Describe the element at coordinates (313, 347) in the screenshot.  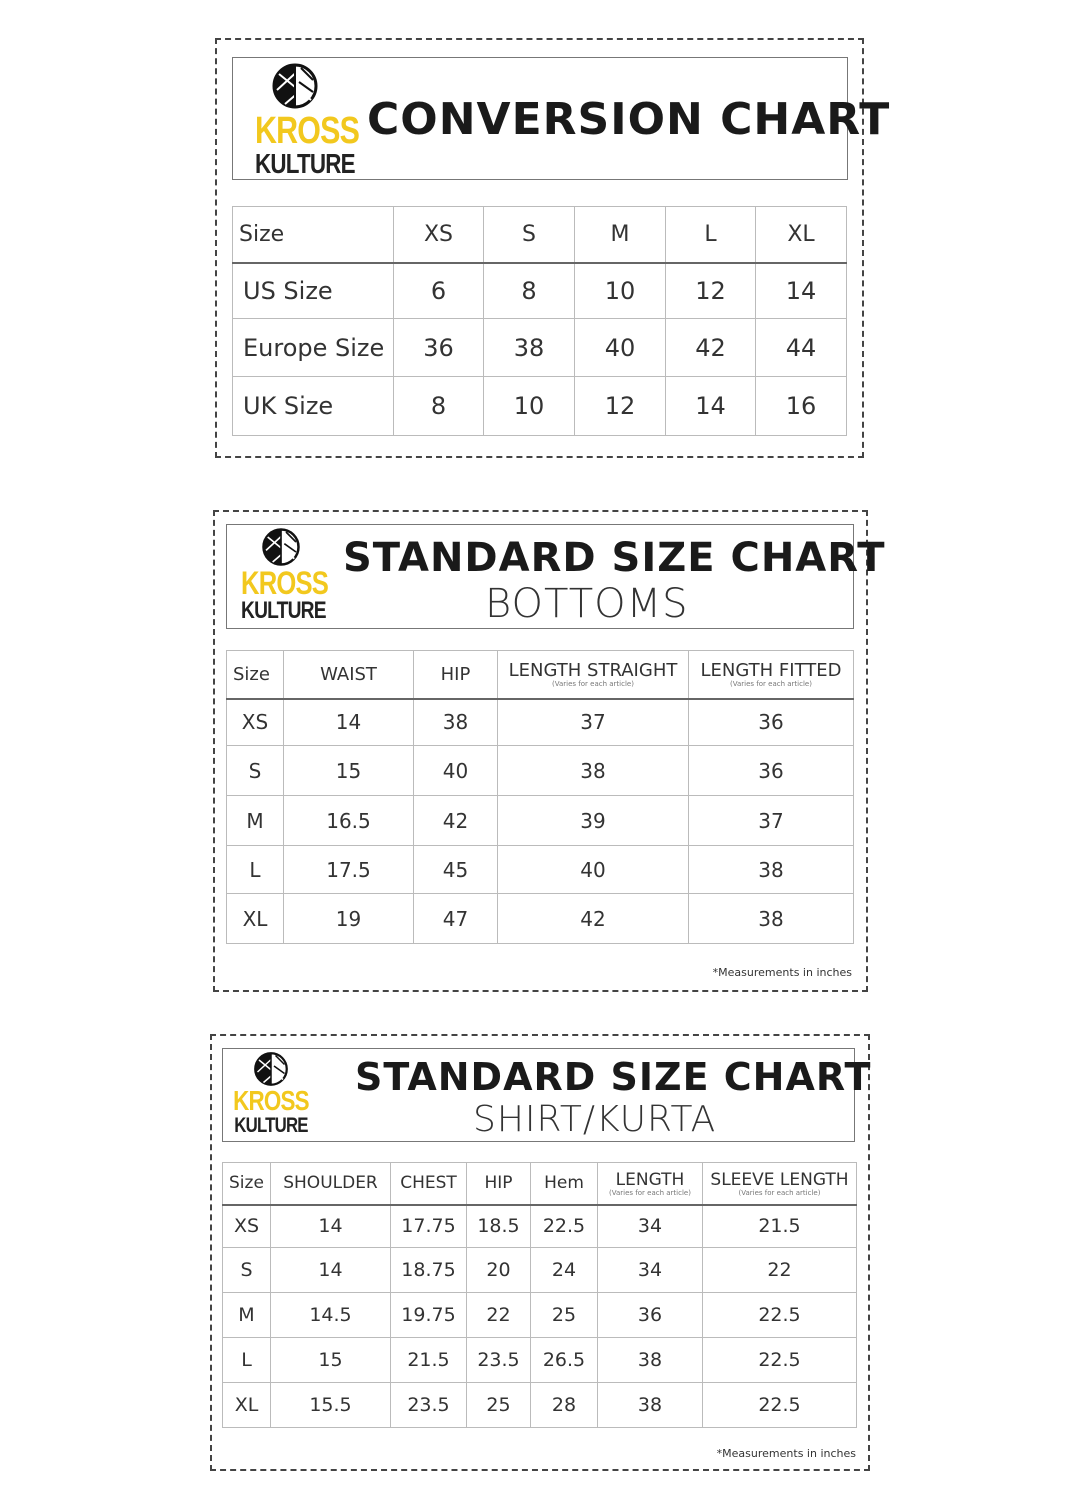
I see `row-label: Europe Size` at that location.